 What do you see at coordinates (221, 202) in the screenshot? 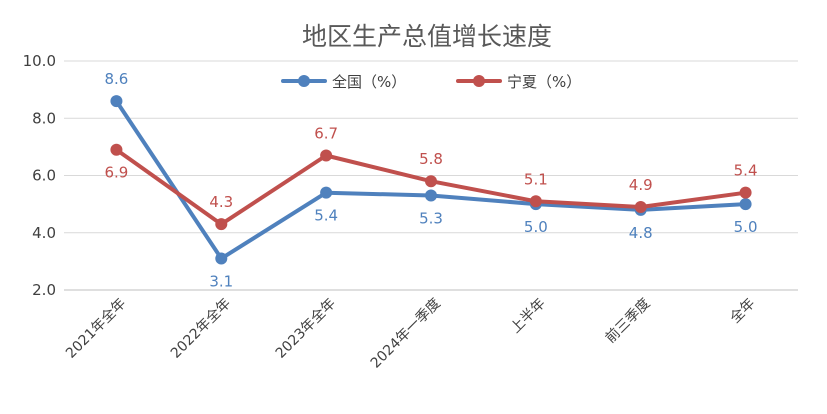
I see `data-label: 4.3` at bounding box center [221, 202].